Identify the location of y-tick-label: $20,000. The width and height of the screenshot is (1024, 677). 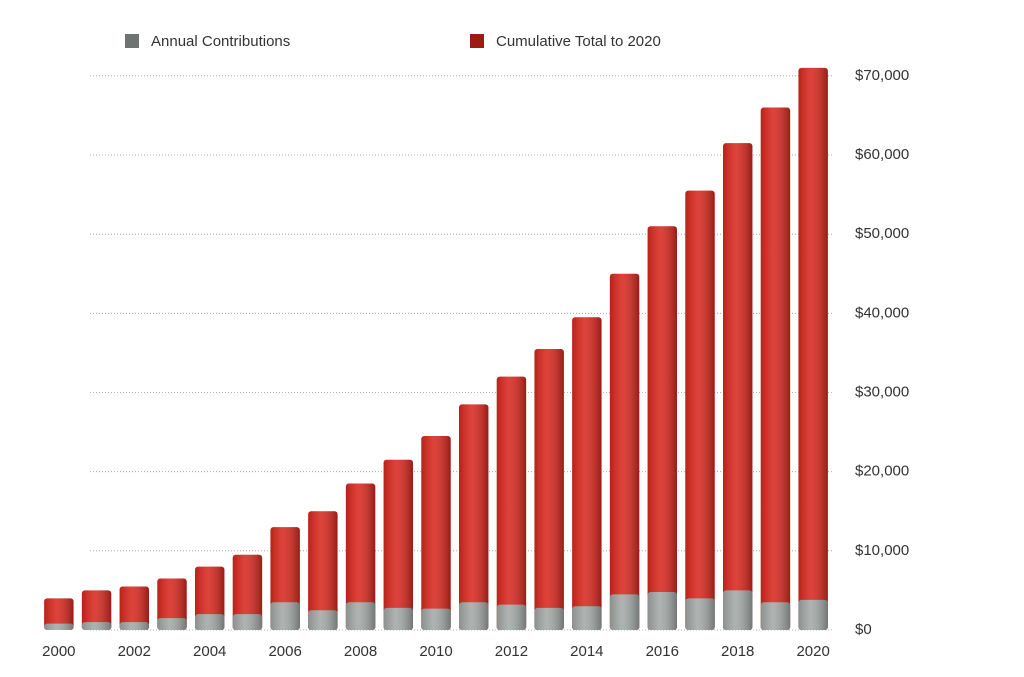
(882, 471).